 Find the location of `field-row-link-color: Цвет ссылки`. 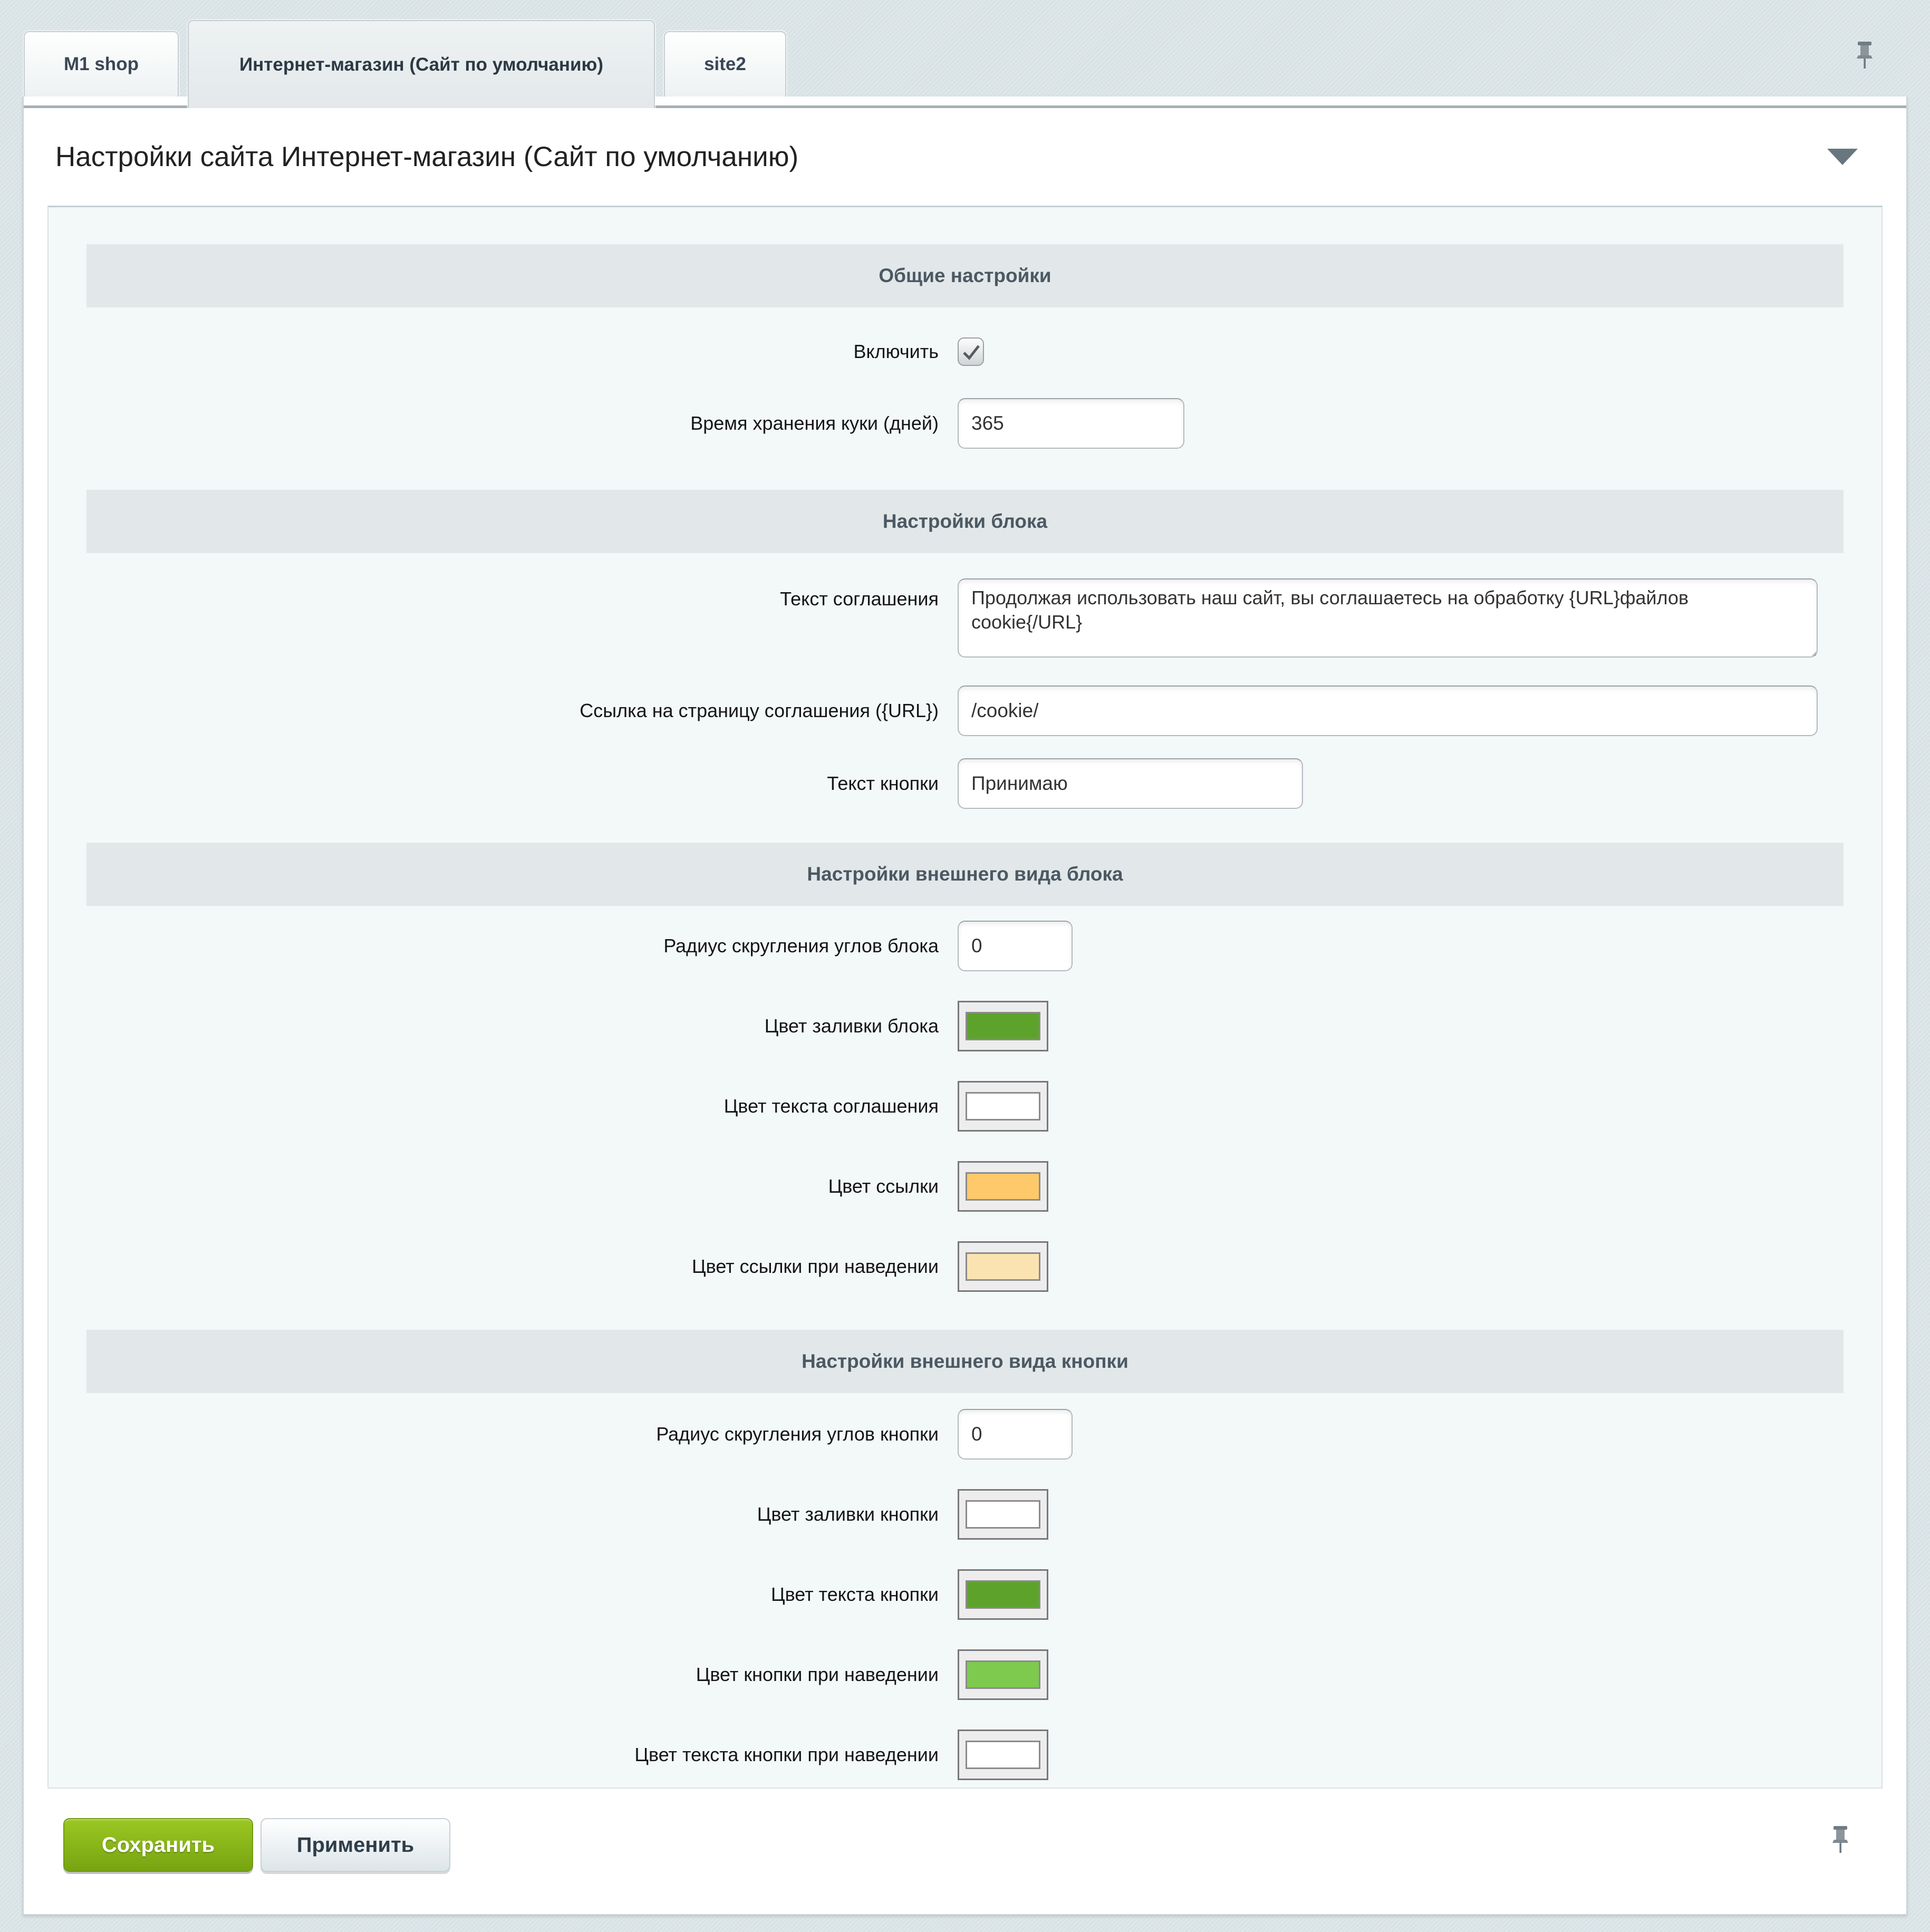

field-row-link-color: Цвет ссылки is located at coordinates (965, 1186).